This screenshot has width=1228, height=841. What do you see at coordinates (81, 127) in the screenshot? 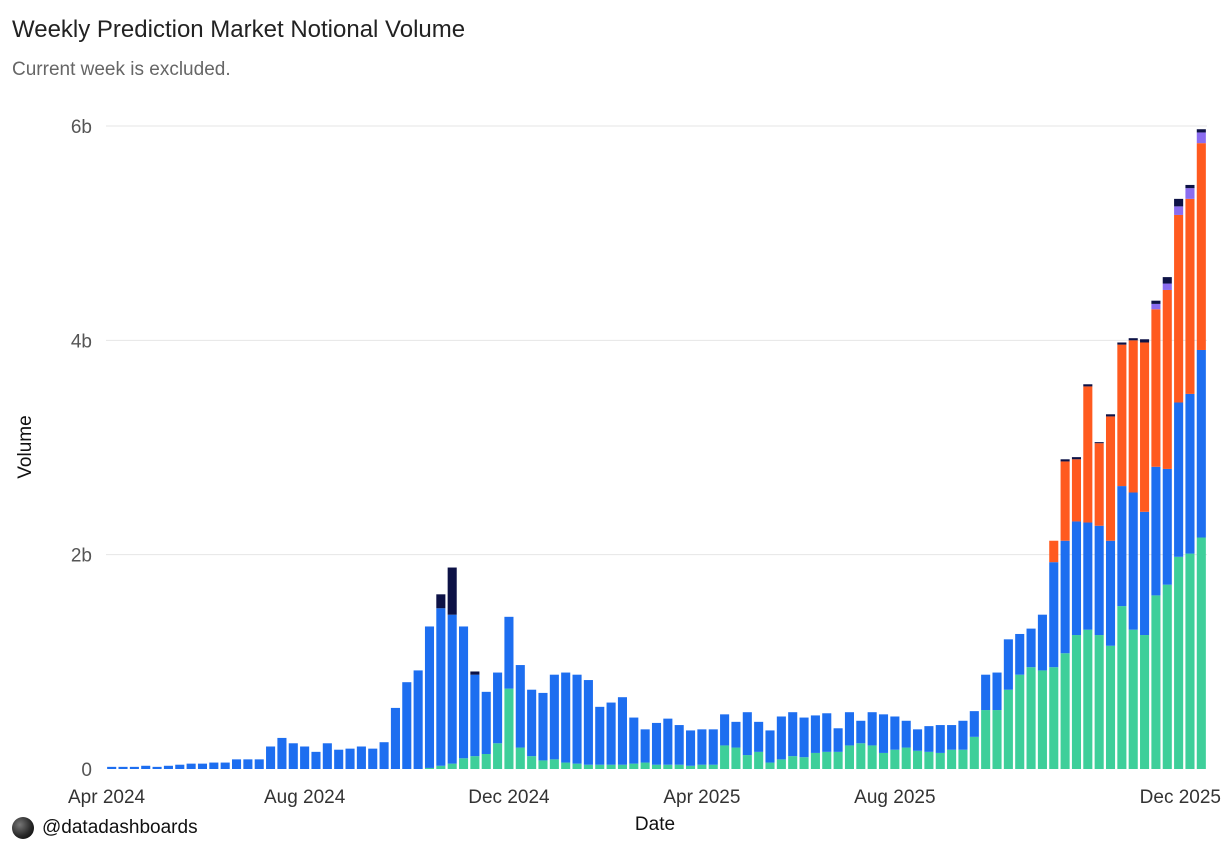
I see `y-tick-label: 6b` at bounding box center [81, 127].